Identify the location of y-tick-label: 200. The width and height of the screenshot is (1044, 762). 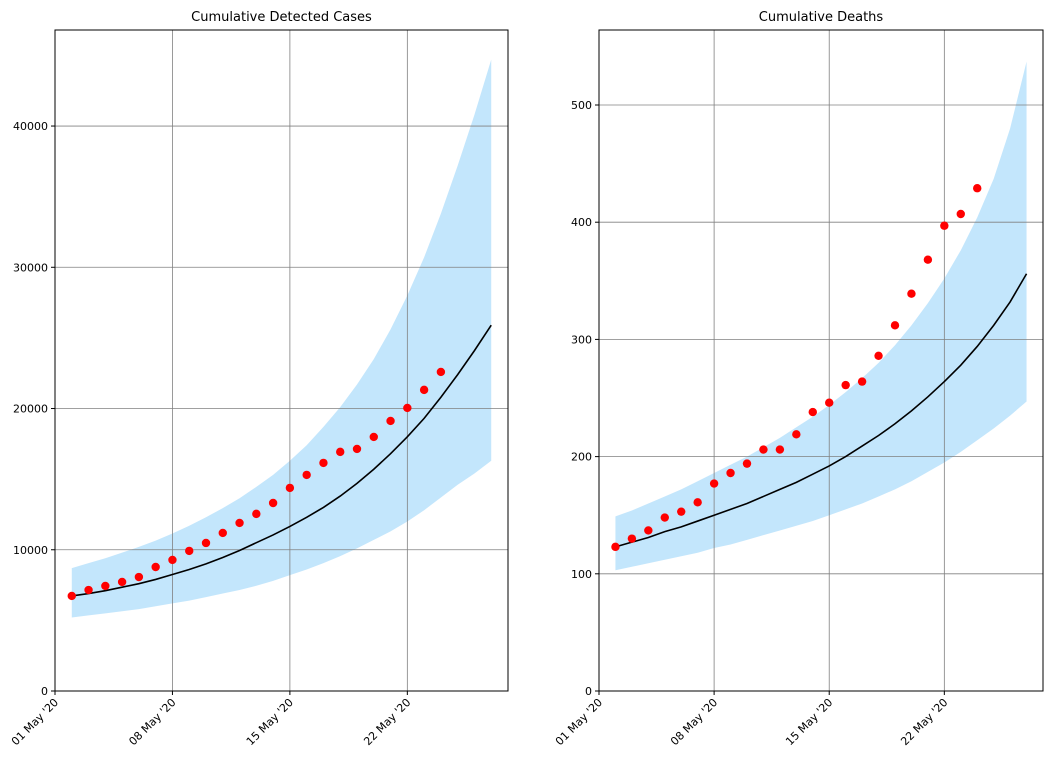
(581, 457).